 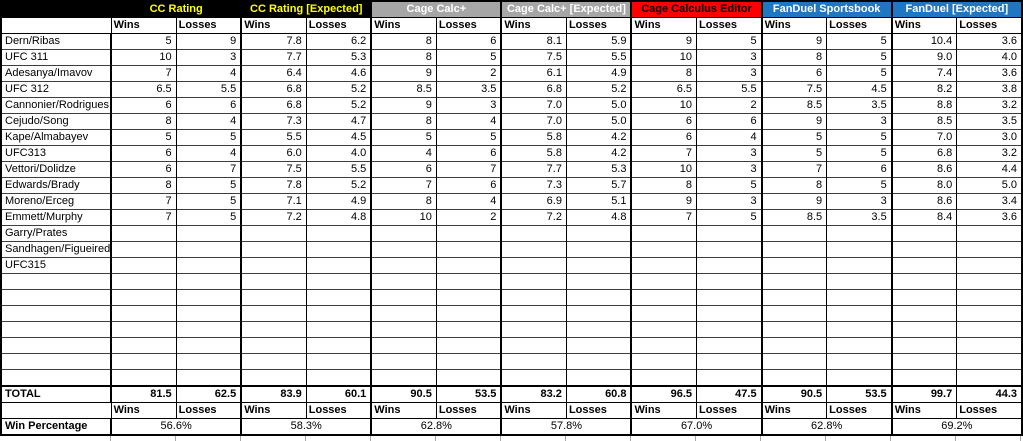 I want to click on value-cell: 10.4, so click(x=924, y=41).